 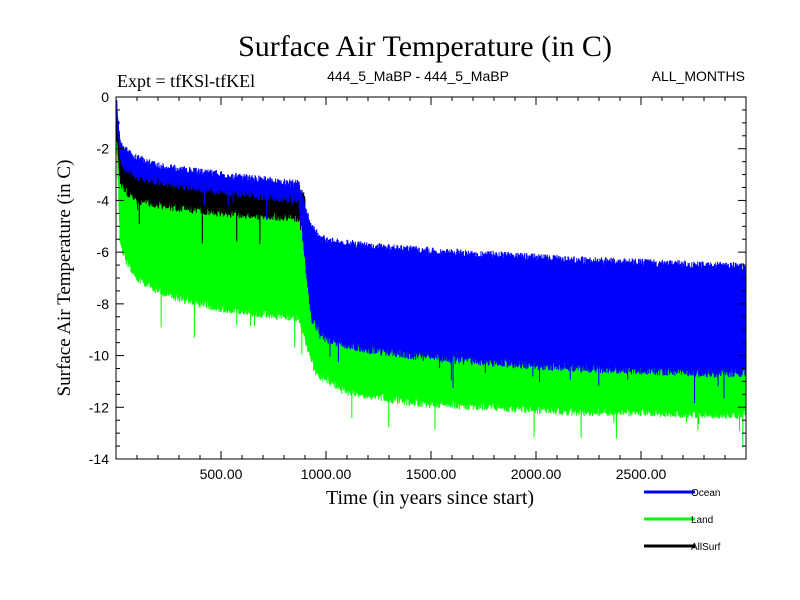 I want to click on x-tick-label: 1000.00, so click(x=326, y=474).